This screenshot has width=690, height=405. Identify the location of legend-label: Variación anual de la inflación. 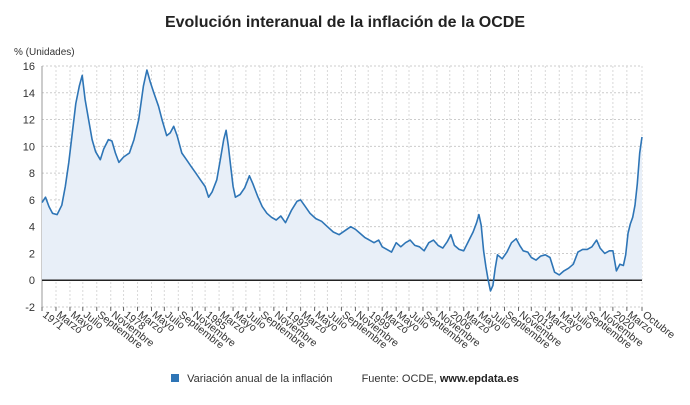
(260, 379).